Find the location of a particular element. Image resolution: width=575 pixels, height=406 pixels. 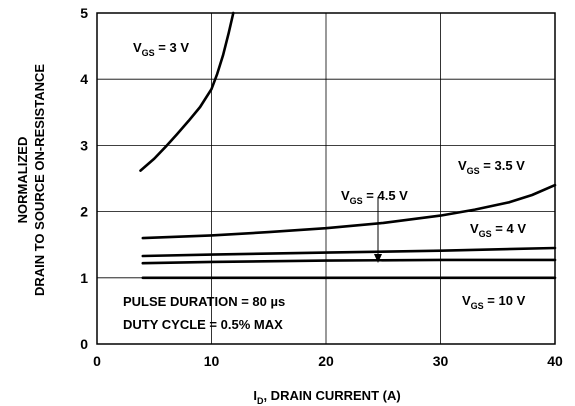

label-arrow-head is located at coordinates (378, 258).